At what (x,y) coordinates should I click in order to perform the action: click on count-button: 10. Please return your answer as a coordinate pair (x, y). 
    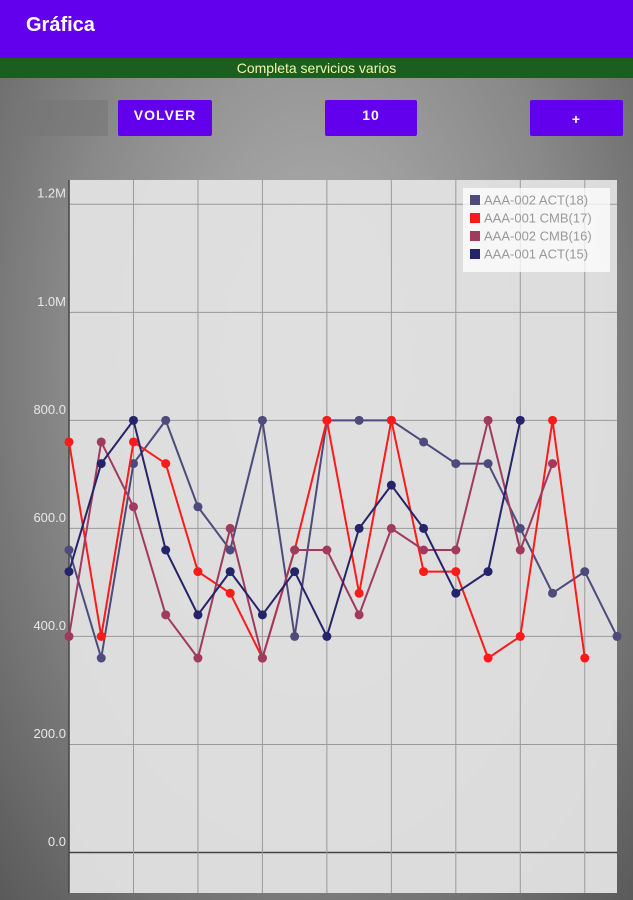
    Looking at the image, I should click on (371, 118).